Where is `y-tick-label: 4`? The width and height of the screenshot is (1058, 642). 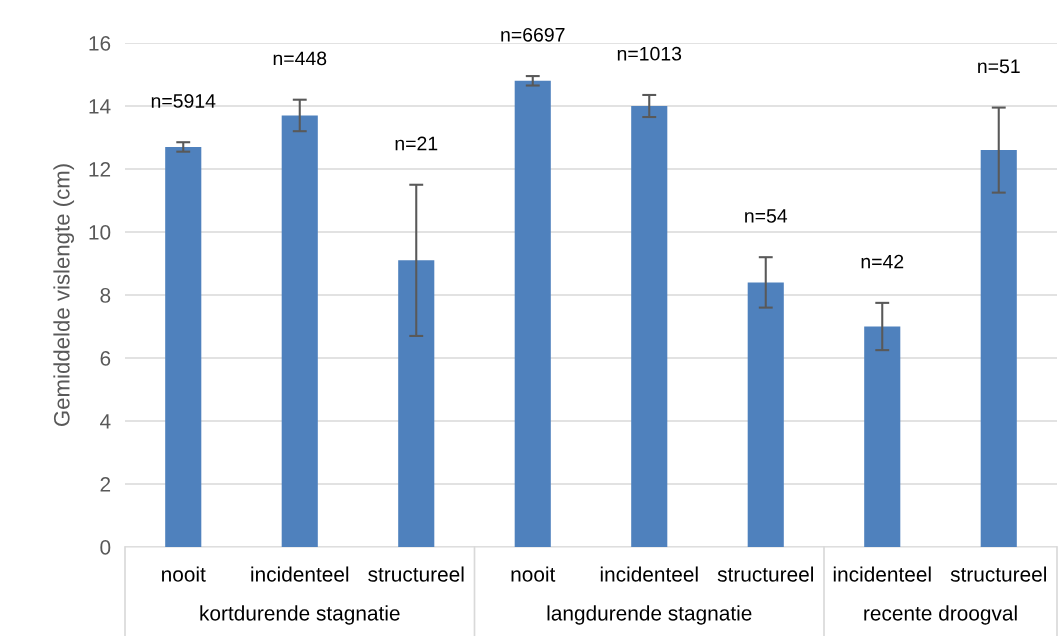 y-tick-label: 4 is located at coordinates (105, 421).